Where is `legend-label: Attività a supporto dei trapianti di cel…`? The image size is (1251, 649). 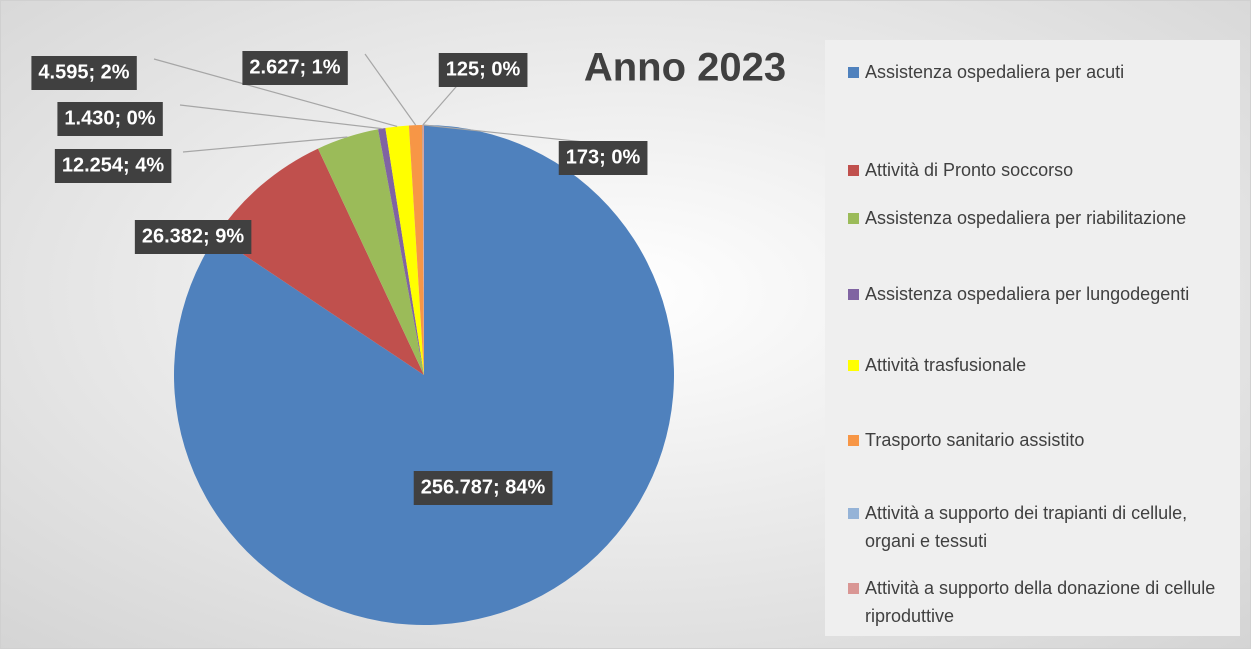 legend-label: Attività a supporto dei trapianti di cel… is located at coordinates (1026, 527).